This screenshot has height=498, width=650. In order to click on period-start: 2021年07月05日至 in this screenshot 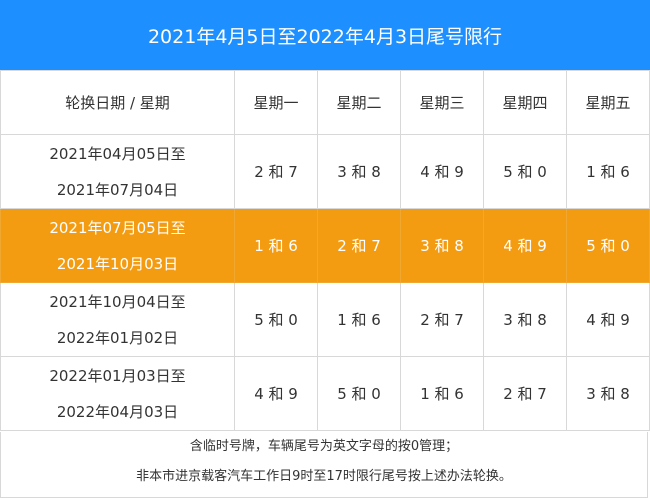, I will do `click(117, 227)`.